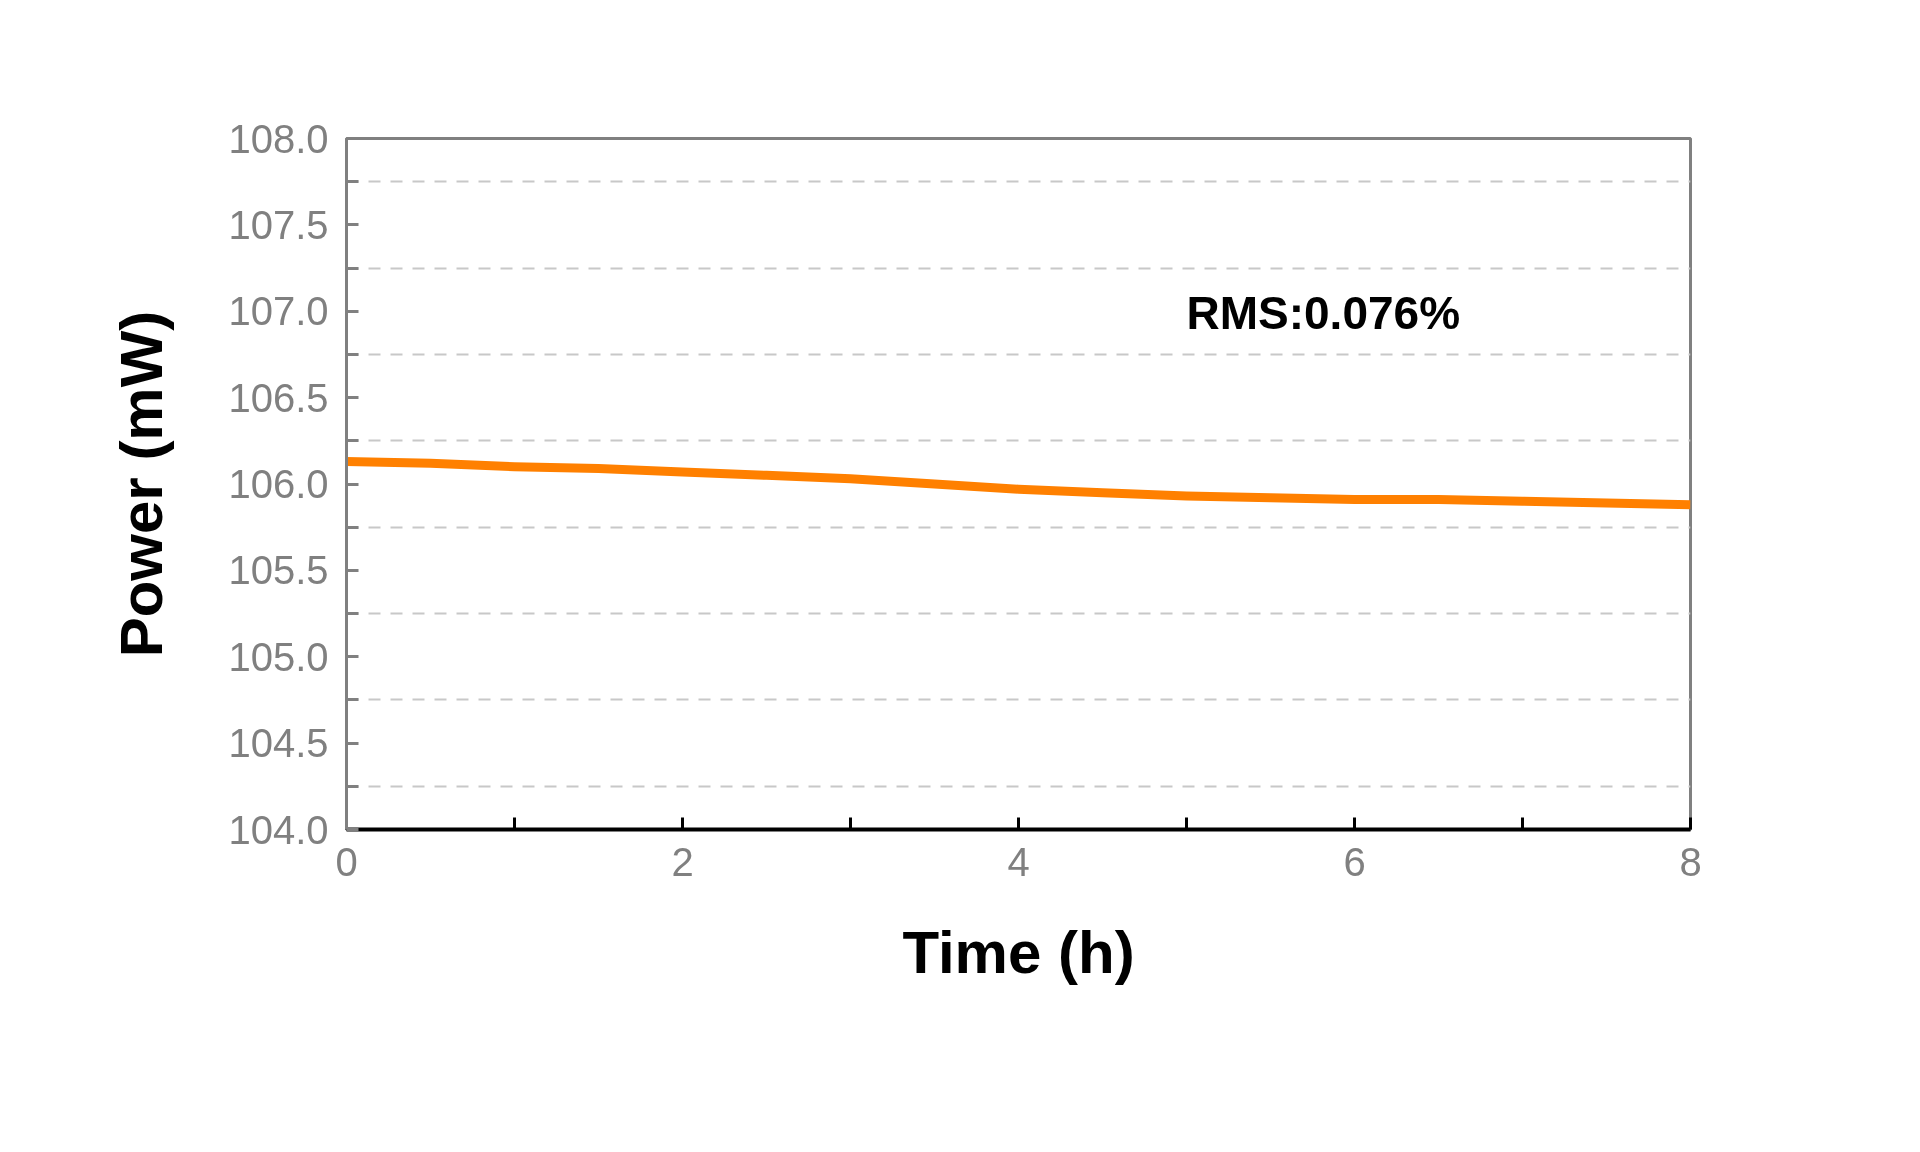  I want to click on y-axis-title: Power (mW), so click(142, 484).